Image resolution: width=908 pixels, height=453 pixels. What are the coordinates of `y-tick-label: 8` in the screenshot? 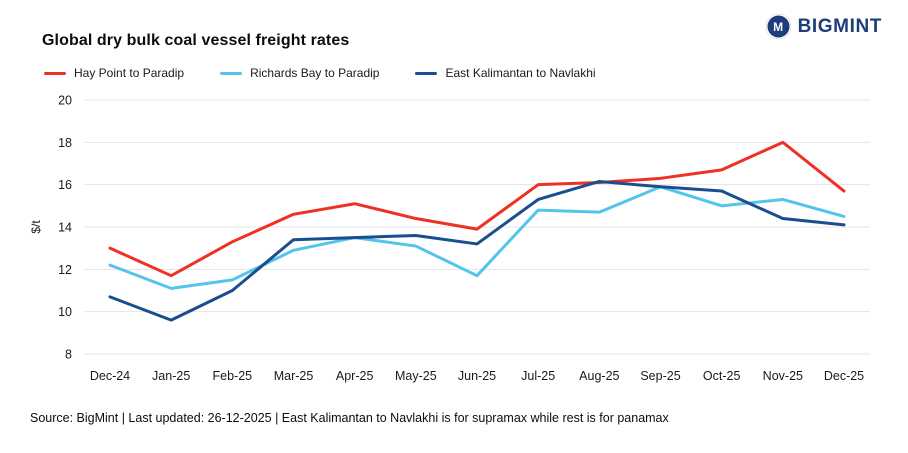 It's located at (68, 355).